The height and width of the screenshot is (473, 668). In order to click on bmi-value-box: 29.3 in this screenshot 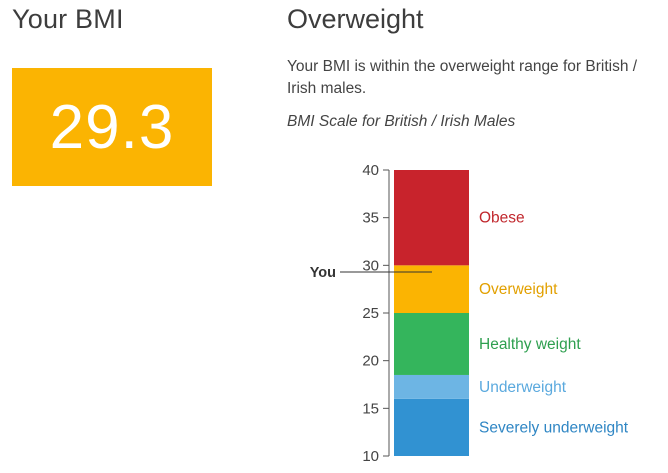, I will do `click(112, 127)`.